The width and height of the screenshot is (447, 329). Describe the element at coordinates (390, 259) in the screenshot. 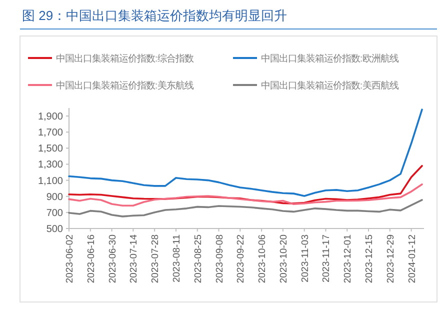

I see `x-tick-label: 2023-12-29` at that location.